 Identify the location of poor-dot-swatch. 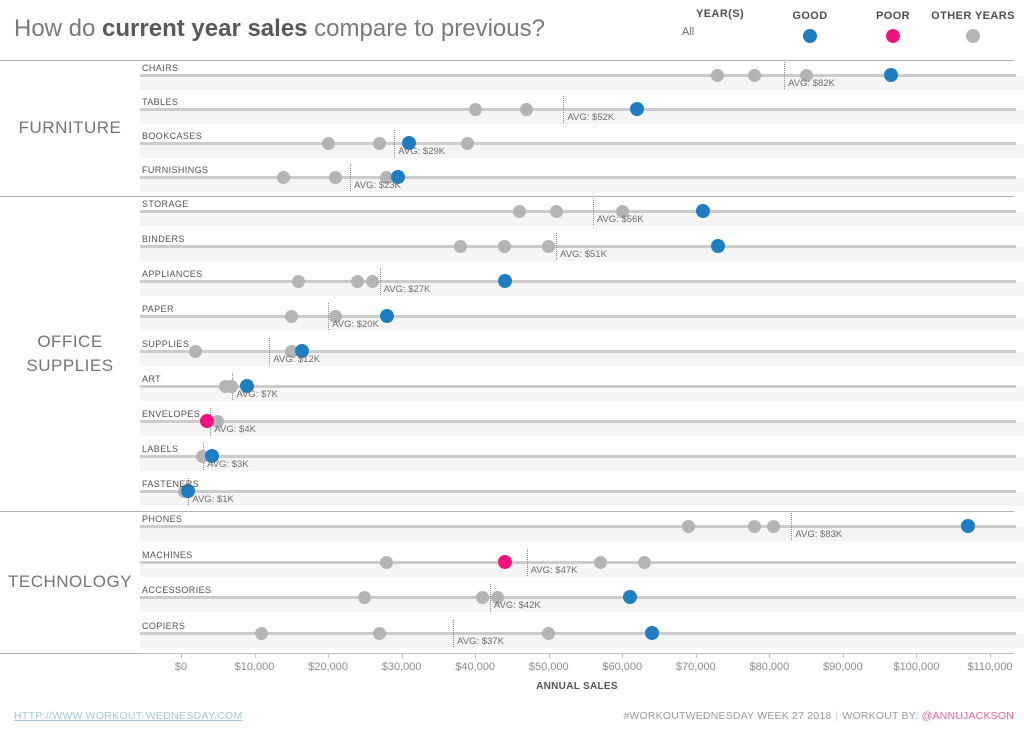
(893, 36).